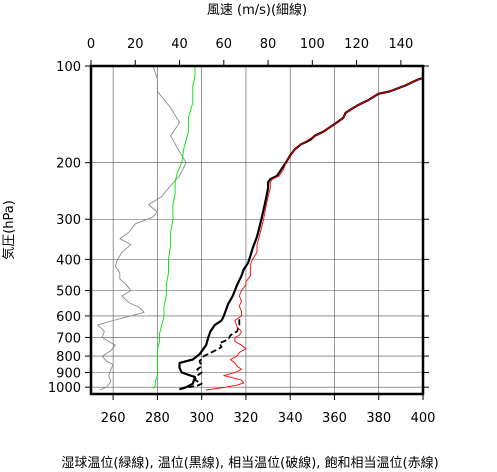 This screenshot has width=497, height=472. Describe the element at coordinates (157, 418) in the screenshot. I see `bottom-x-tick-label: 280` at that location.